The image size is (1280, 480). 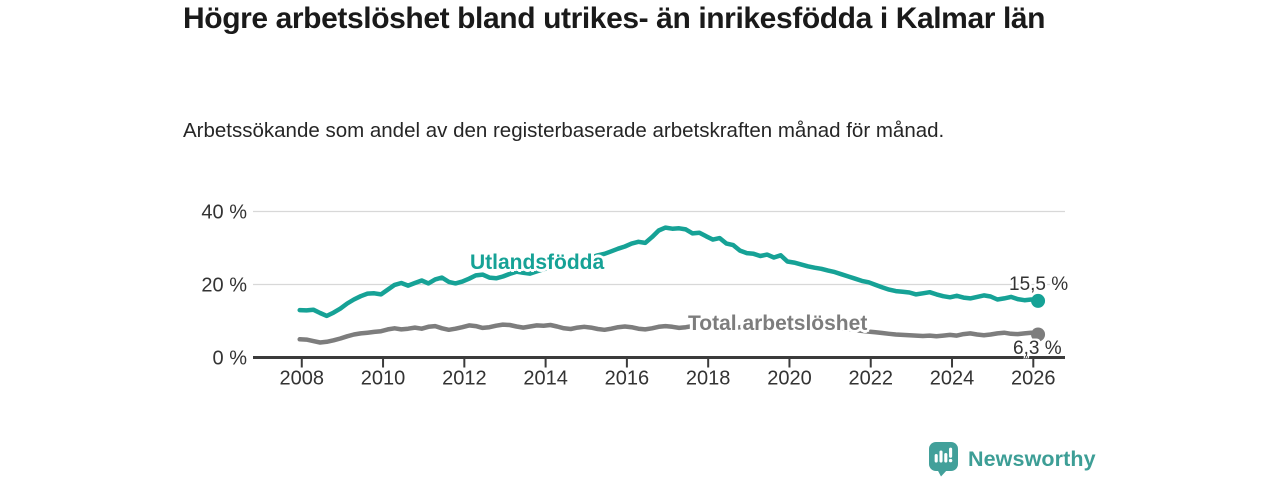 What do you see at coordinates (627, 379) in the screenshot?
I see `x-axis-tick-label: 2016` at bounding box center [627, 379].